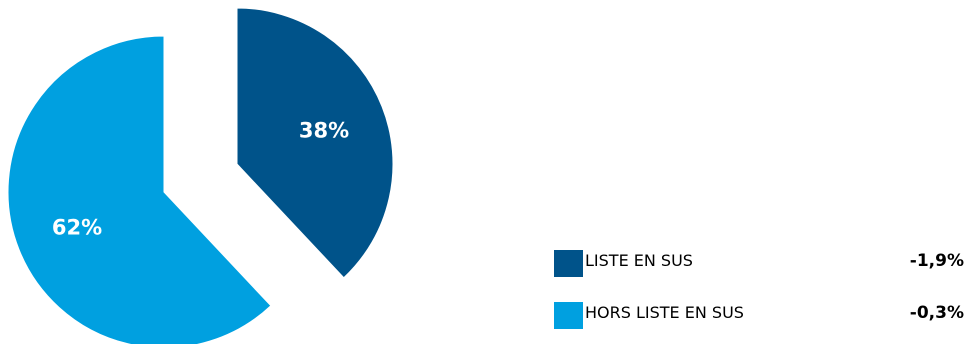 The height and width of the screenshot is (344, 967). Describe the element at coordinates (936, 313) in the screenshot. I see `legend-change-hors-liste-en-sus: -0,3%` at that location.